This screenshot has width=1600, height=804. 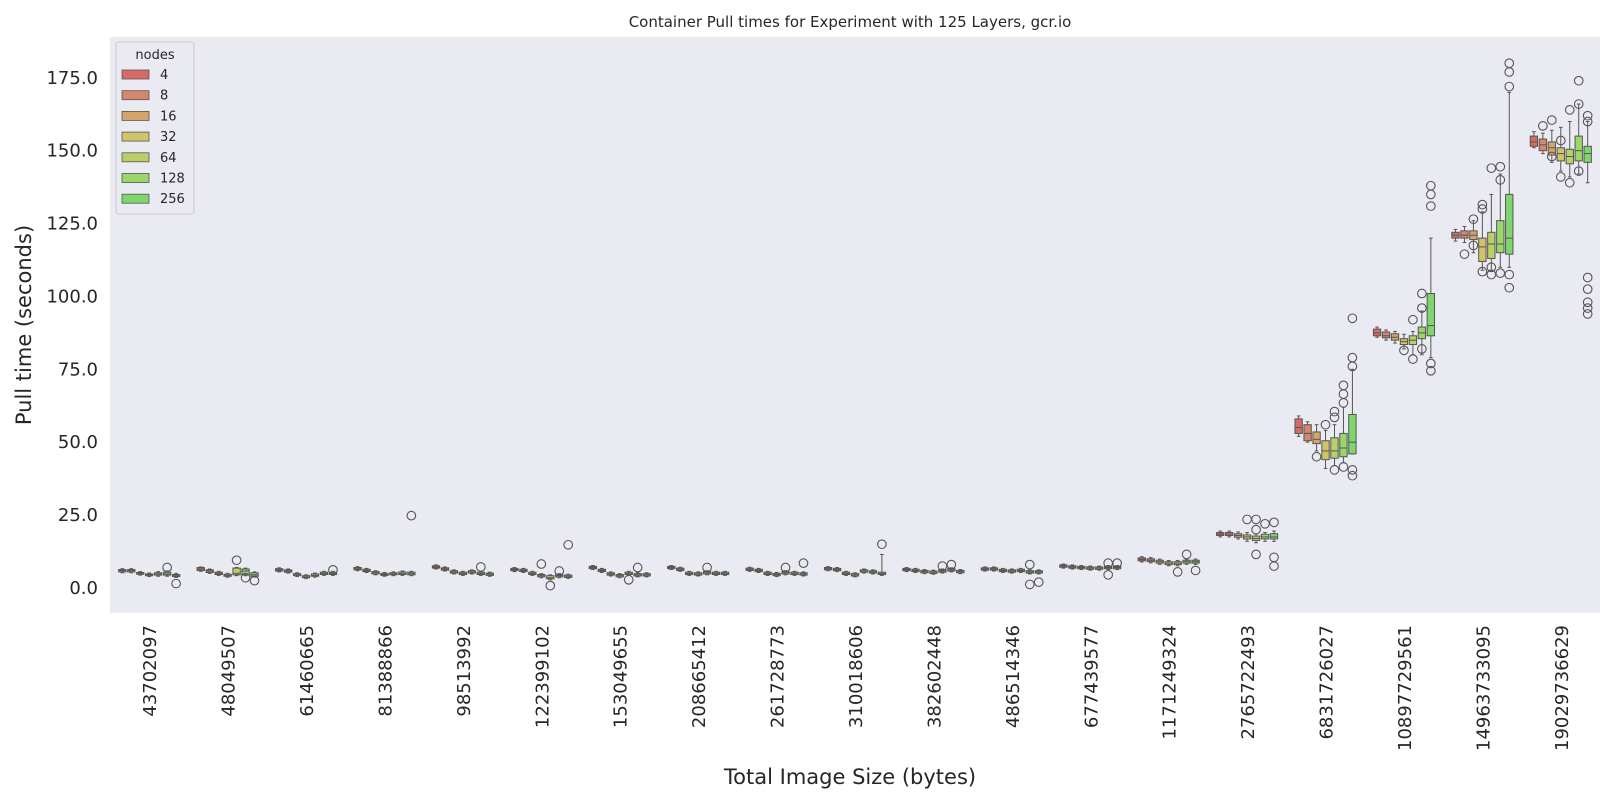 What do you see at coordinates (83, 588) in the screenshot?
I see `y-tick-label: 0.0` at bounding box center [83, 588].